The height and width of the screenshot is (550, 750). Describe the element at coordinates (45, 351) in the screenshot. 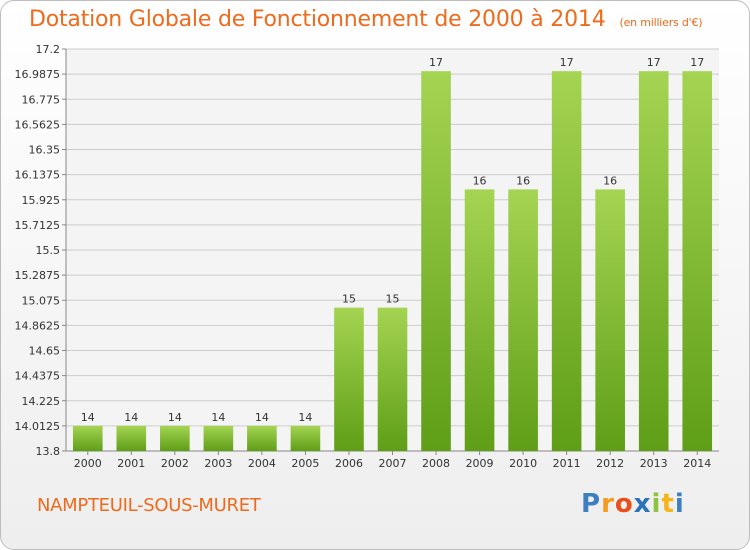

I see `y-tick-label: 14.65` at that location.